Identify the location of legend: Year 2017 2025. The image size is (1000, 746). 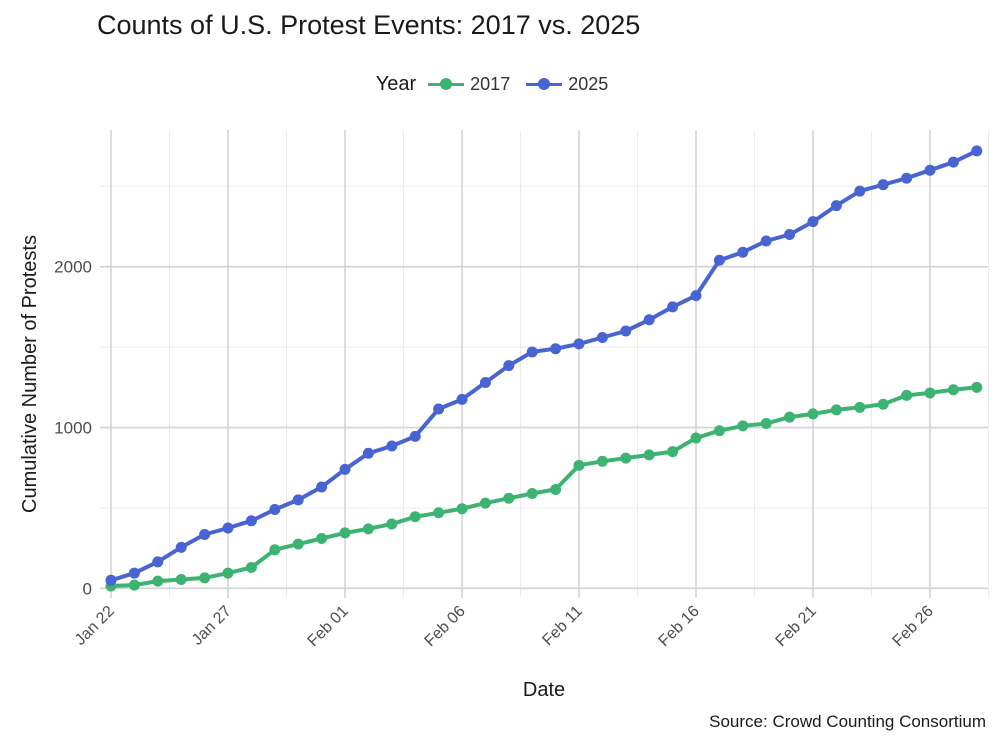
(500, 84).